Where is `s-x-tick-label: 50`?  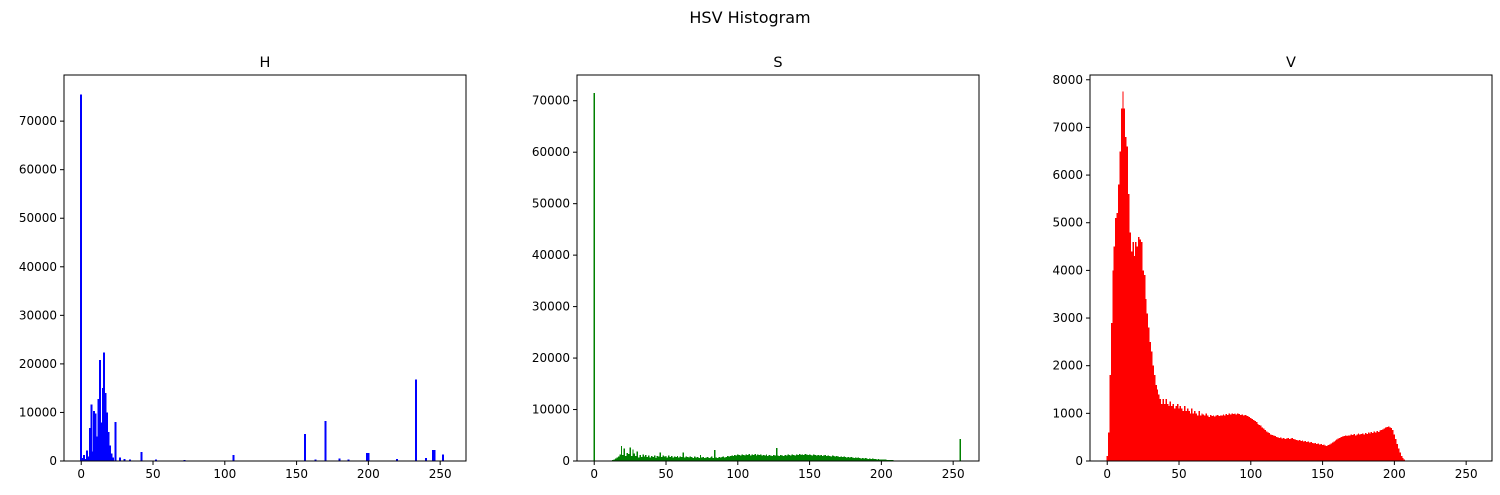
s-x-tick-label: 50 is located at coordinates (665, 474).